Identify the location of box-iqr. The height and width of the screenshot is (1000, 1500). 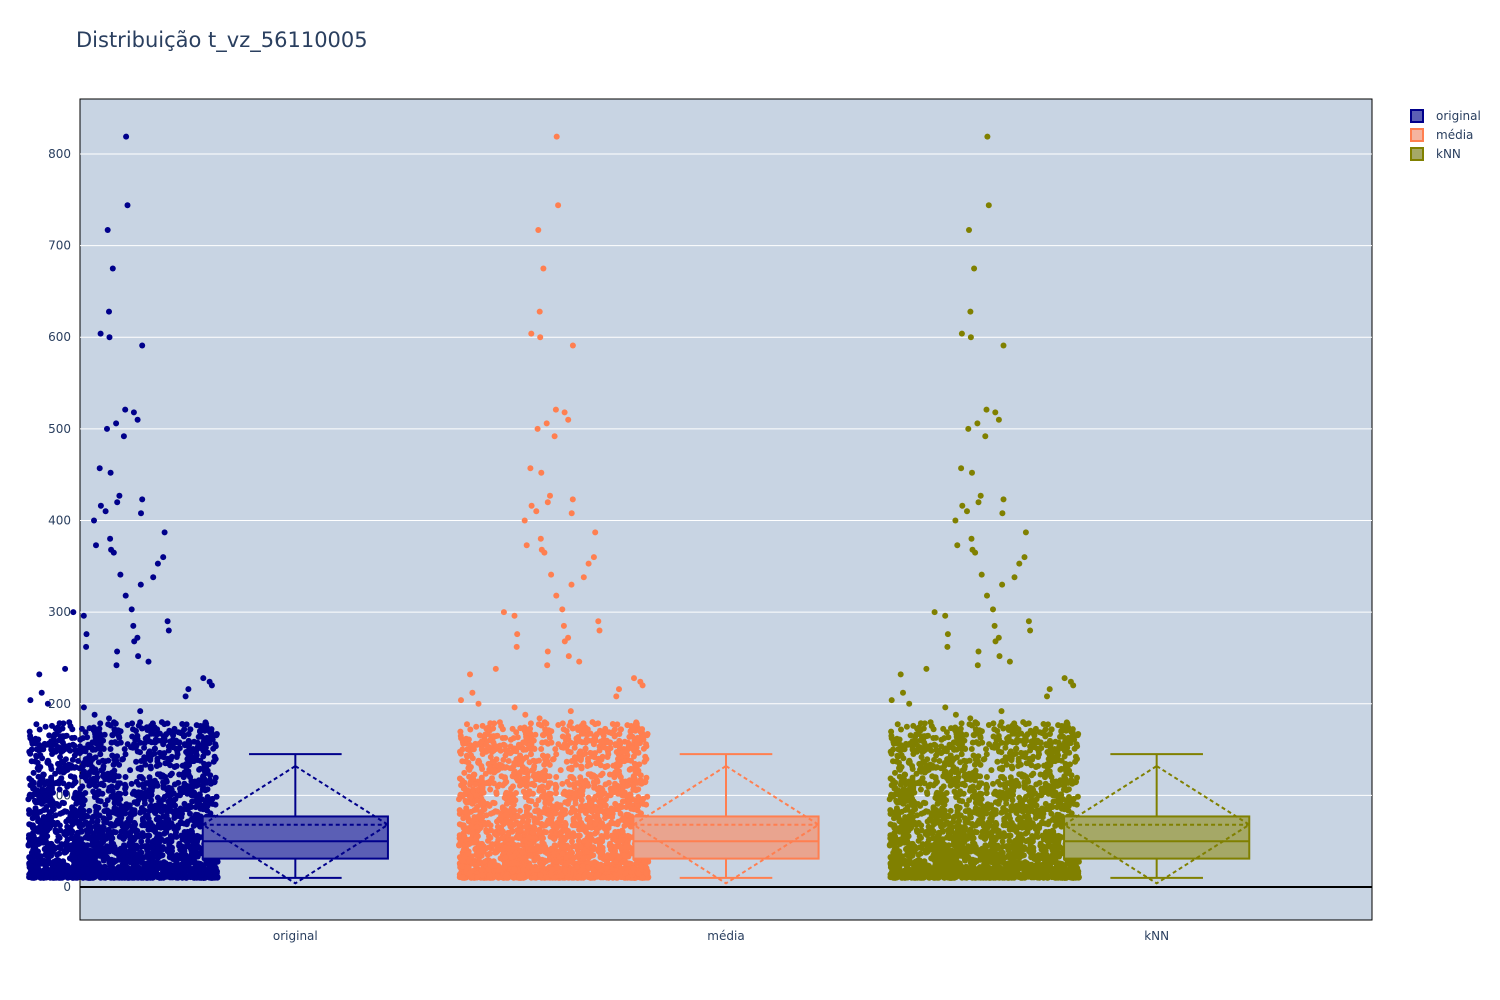
(295, 837).